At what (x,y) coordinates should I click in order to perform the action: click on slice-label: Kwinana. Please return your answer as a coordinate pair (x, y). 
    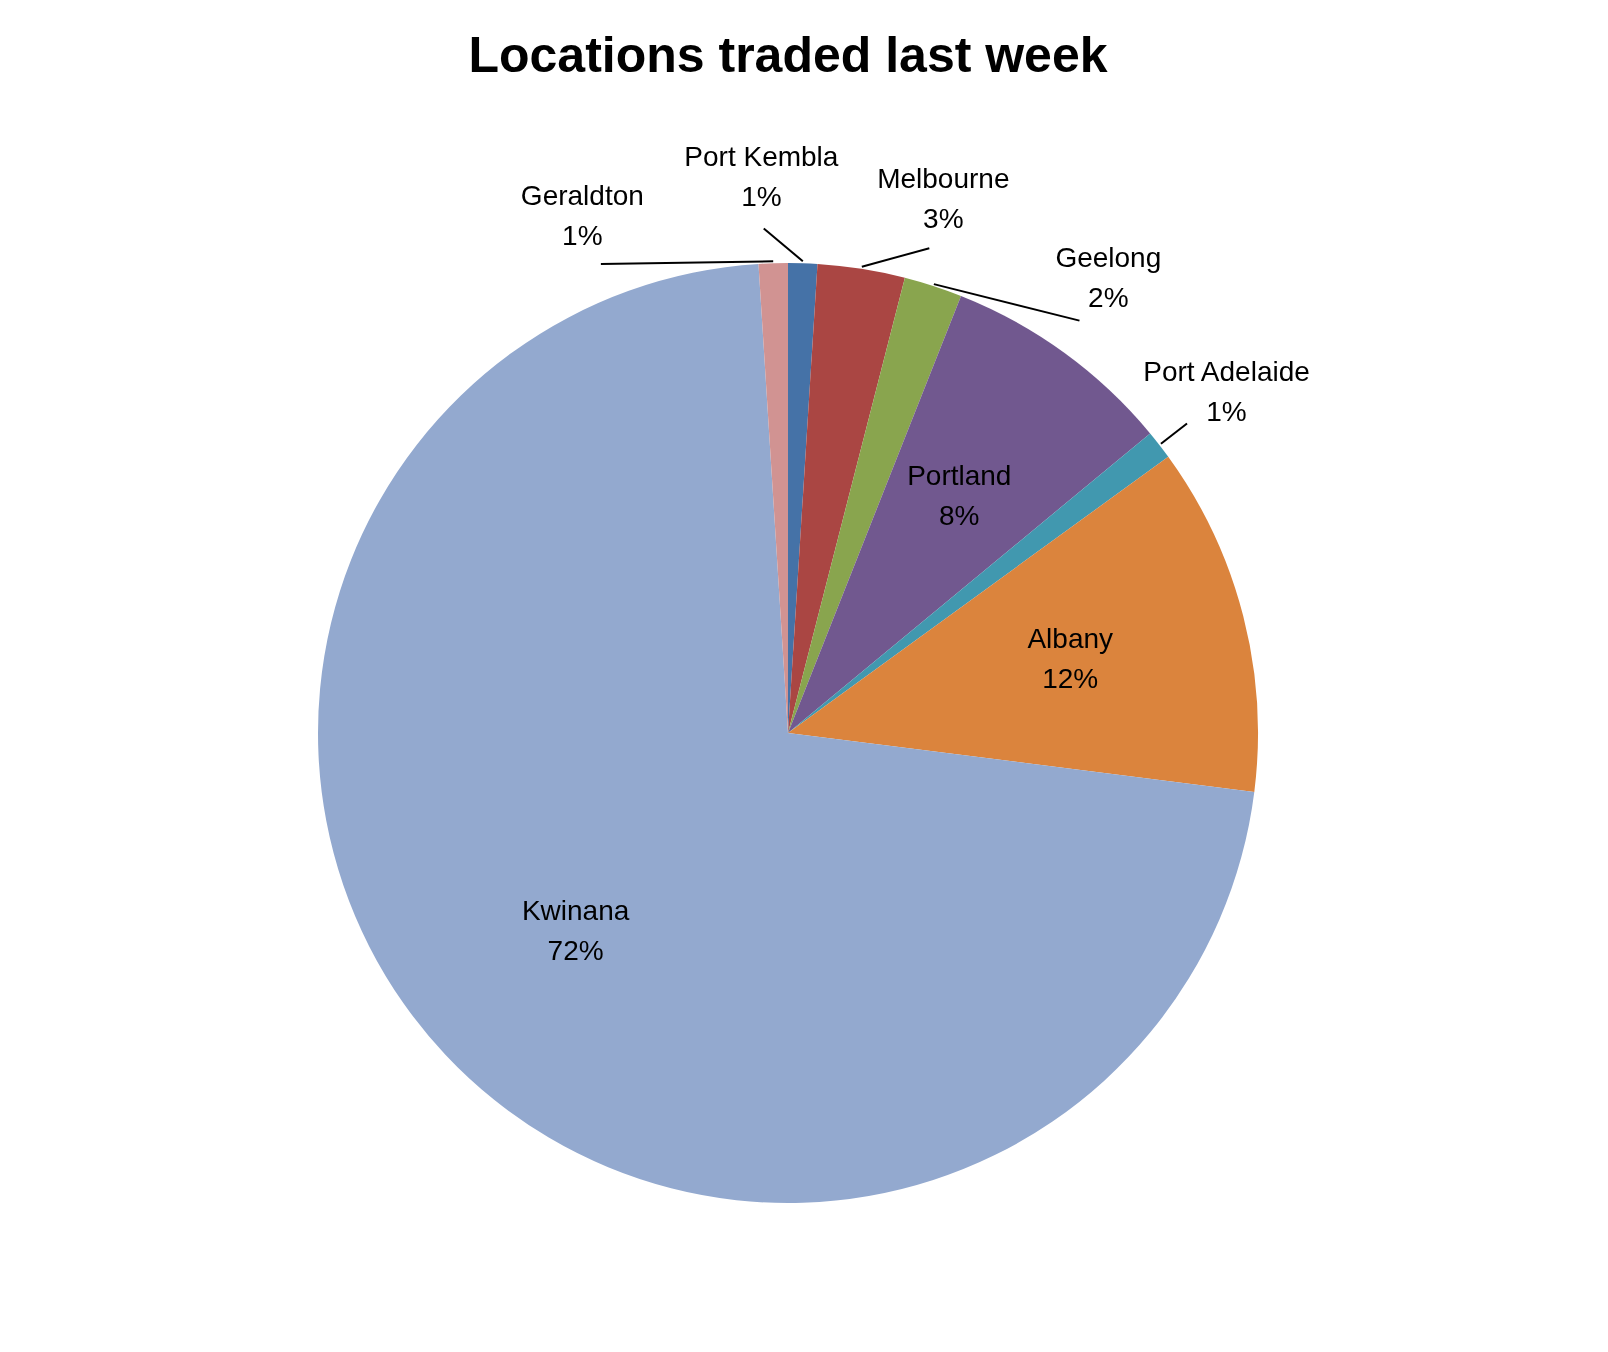
    Looking at the image, I should click on (575, 911).